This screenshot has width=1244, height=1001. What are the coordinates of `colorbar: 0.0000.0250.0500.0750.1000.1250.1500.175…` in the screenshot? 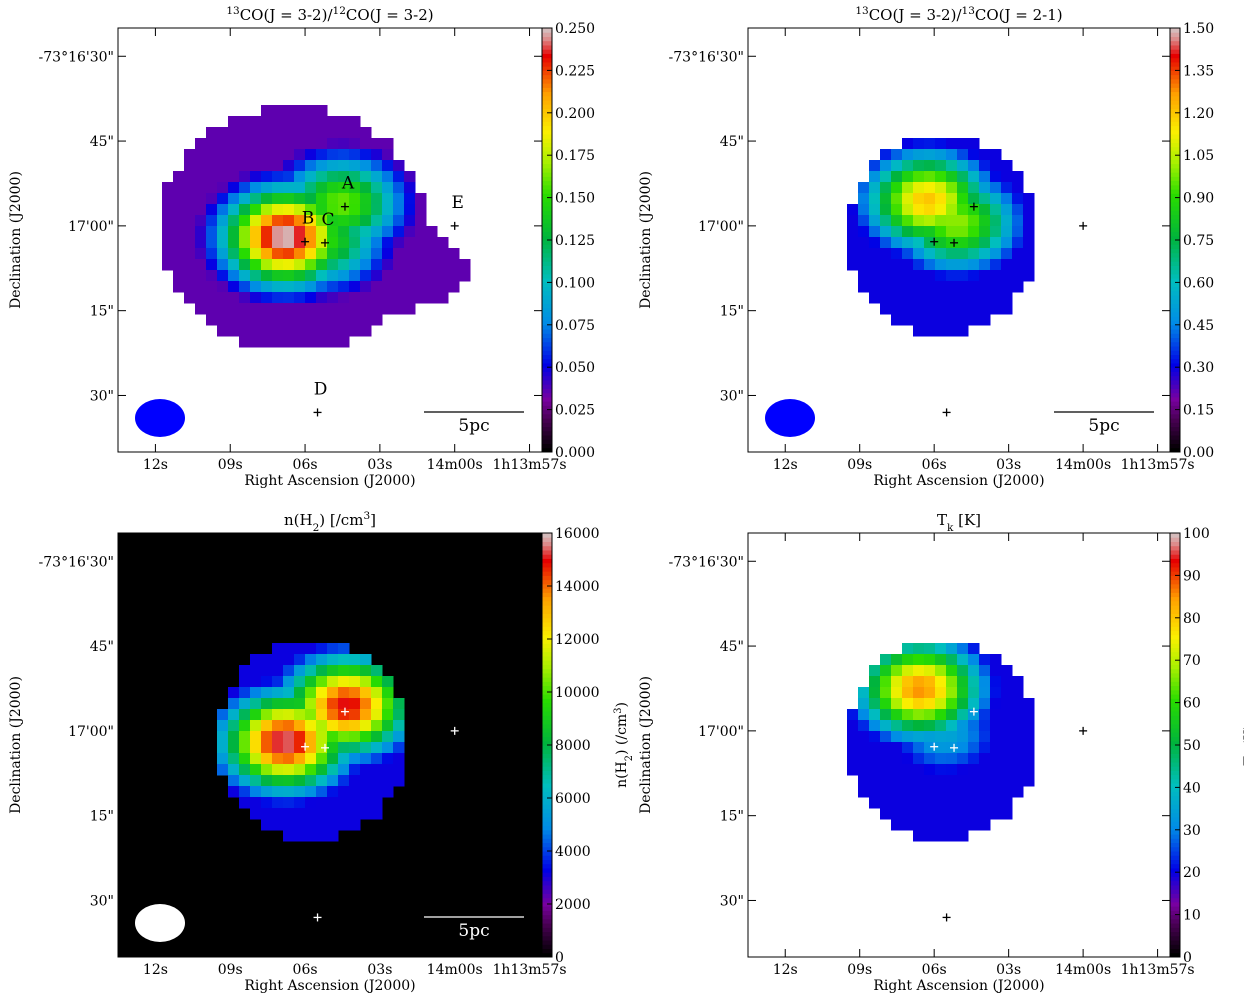 It's located at (568, 241).